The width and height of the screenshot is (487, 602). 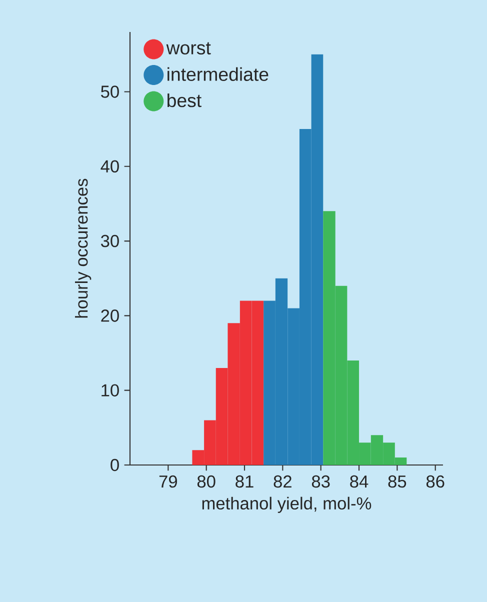 I want to click on y-tick-label: 0, so click(x=114, y=465).